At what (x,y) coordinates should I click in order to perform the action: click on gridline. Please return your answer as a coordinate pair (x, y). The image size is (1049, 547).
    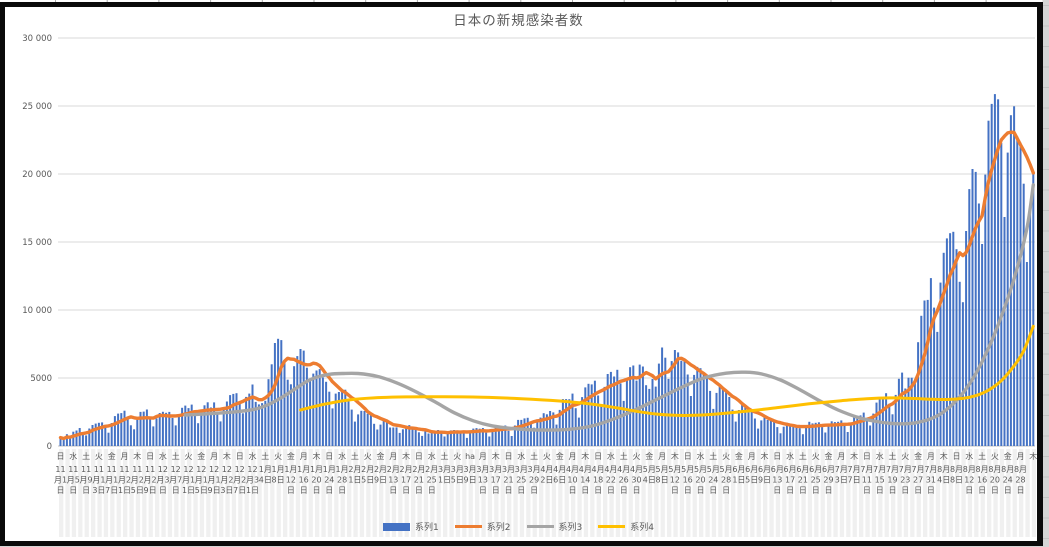
    Looking at the image, I should click on (546, 38).